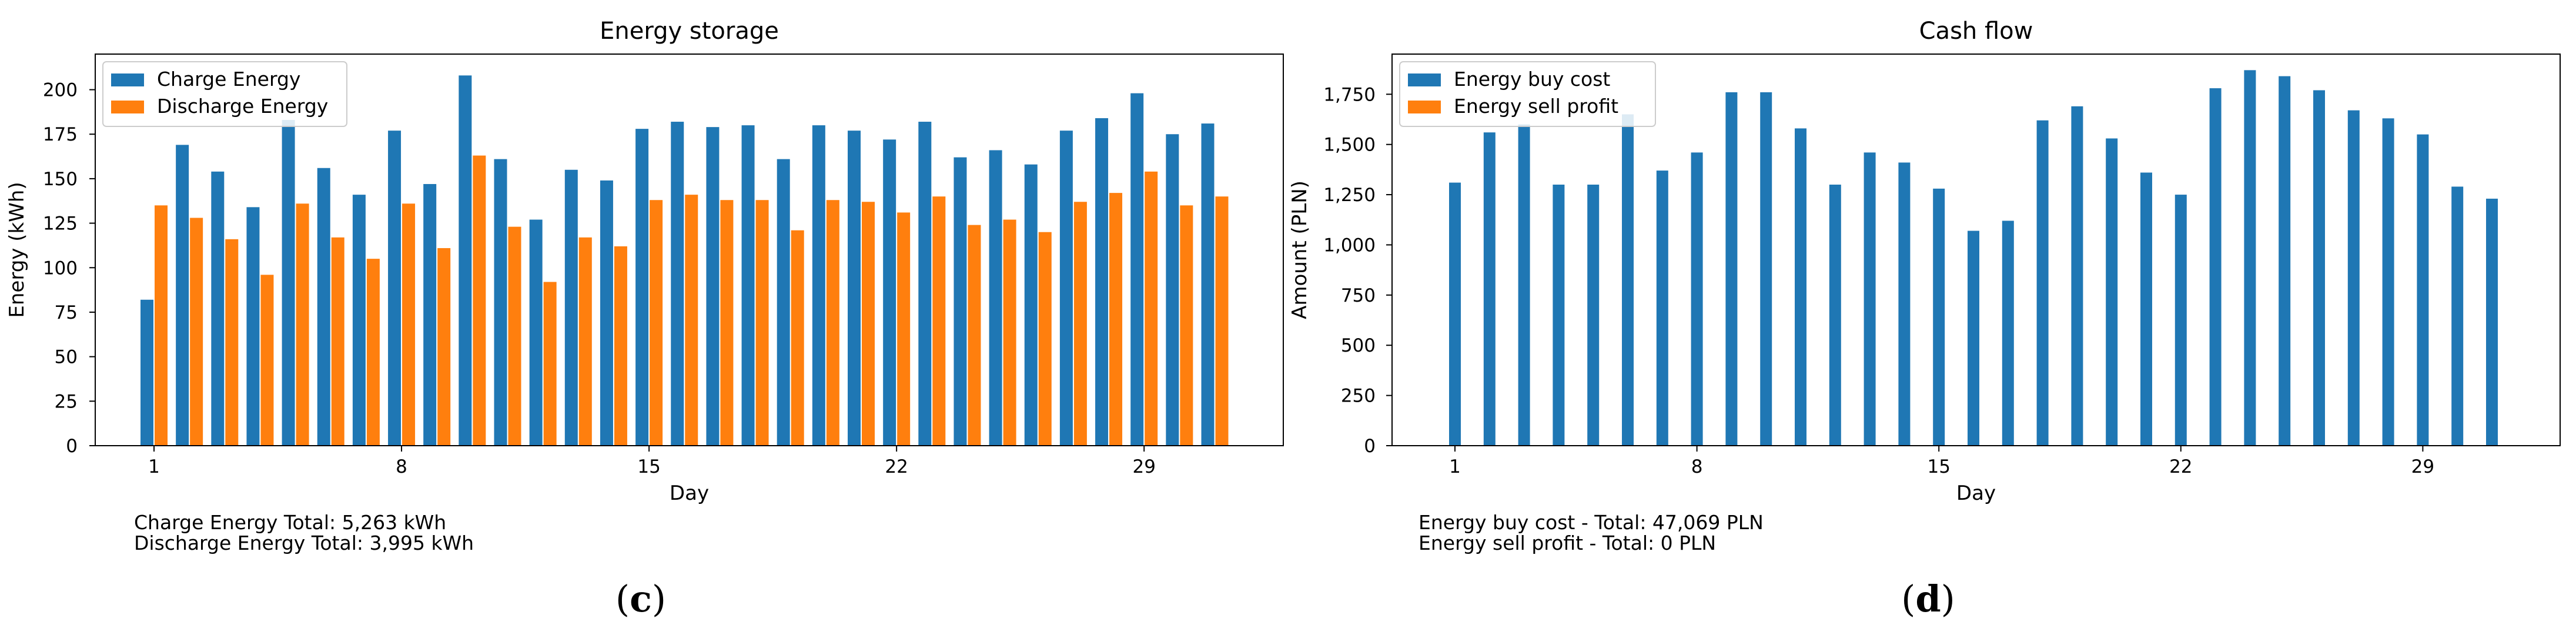 This screenshot has width=2576, height=635. I want to click on y-tick-label: 25, so click(66, 401).